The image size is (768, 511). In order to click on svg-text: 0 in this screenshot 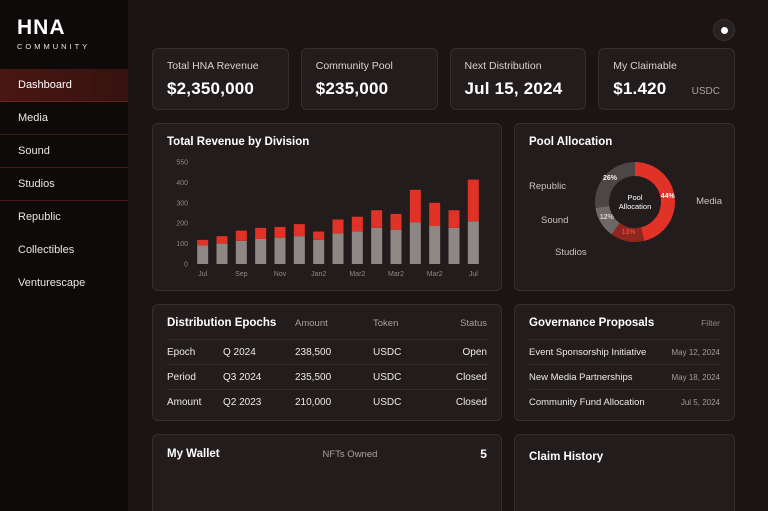, I will do `click(186, 265)`.